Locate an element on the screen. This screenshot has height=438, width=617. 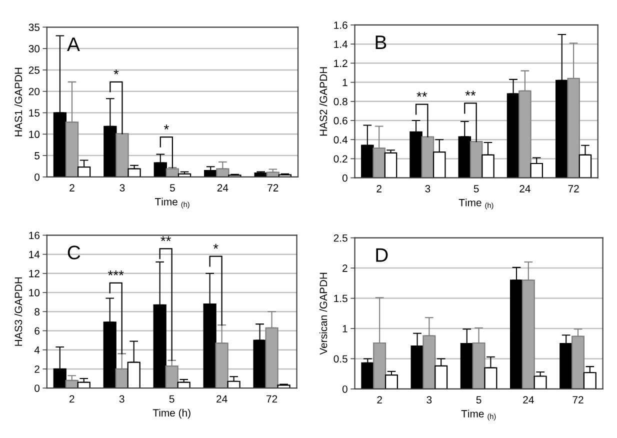
y-tick-label: 35 is located at coordinates (34, 28).